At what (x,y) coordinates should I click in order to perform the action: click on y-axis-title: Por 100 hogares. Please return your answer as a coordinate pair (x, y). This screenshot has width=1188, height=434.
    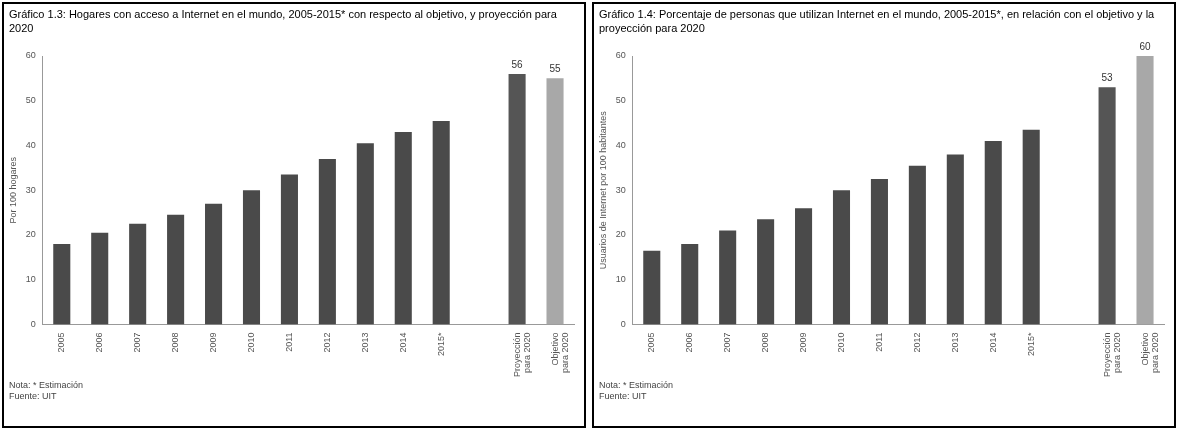
    Looking at the image, I should click on (12, 190).